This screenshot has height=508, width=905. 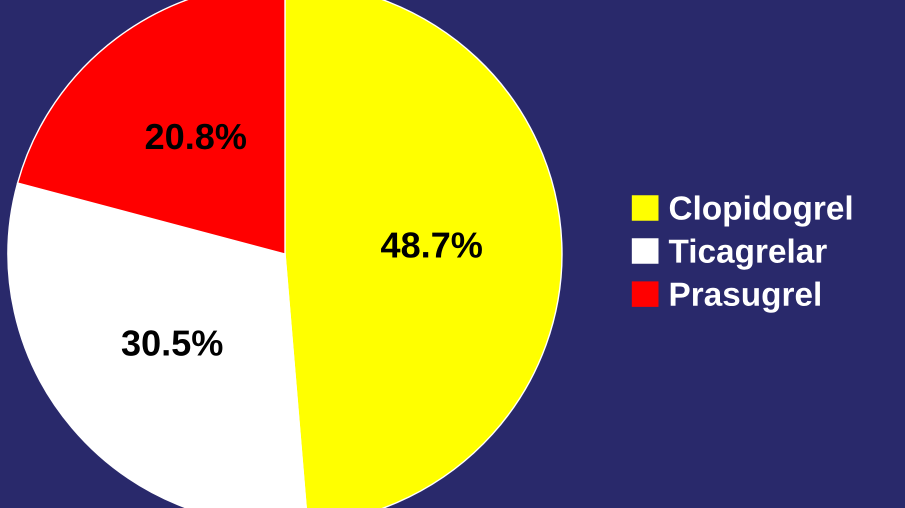 I want to click on data-label: 30.5%, so click(x=172, y=343).